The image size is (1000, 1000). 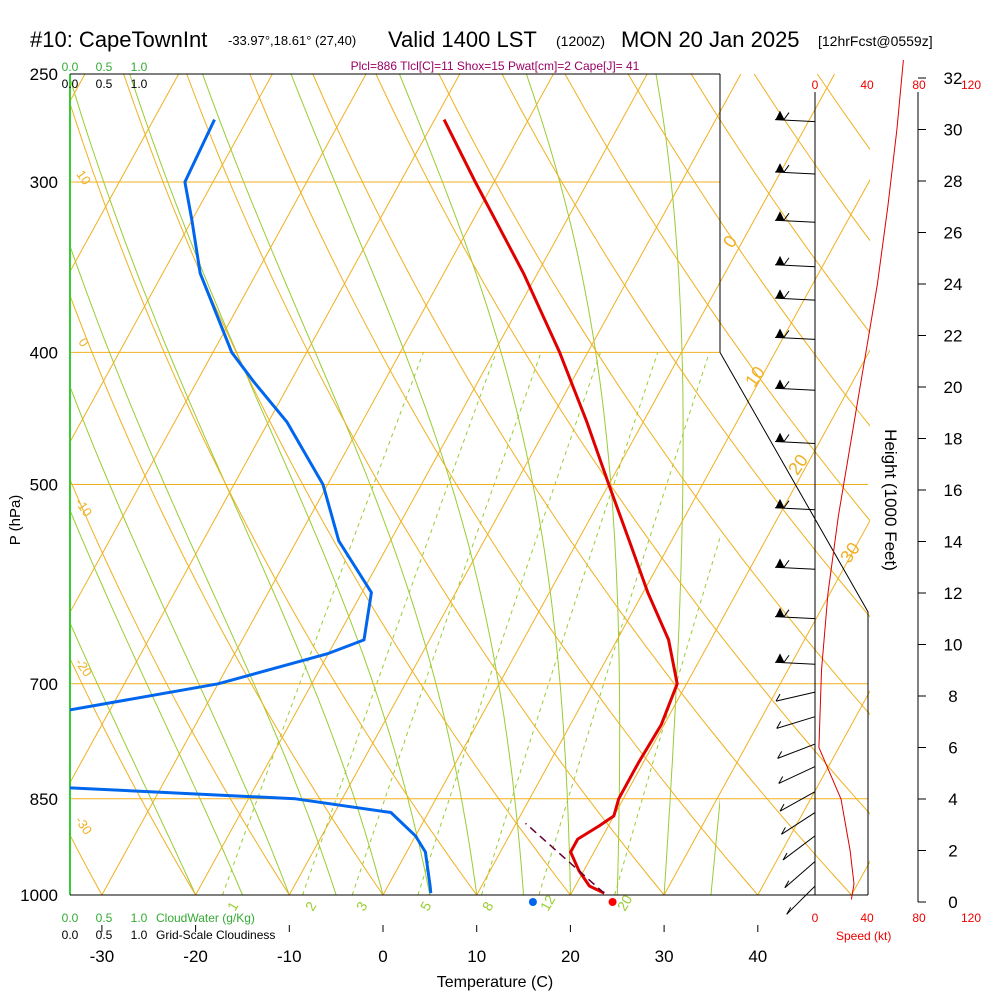 What do you see at coordinates (289, 956) in the screenshot?
I see `x-tick-label: -10` at bounding box center [289, 956].